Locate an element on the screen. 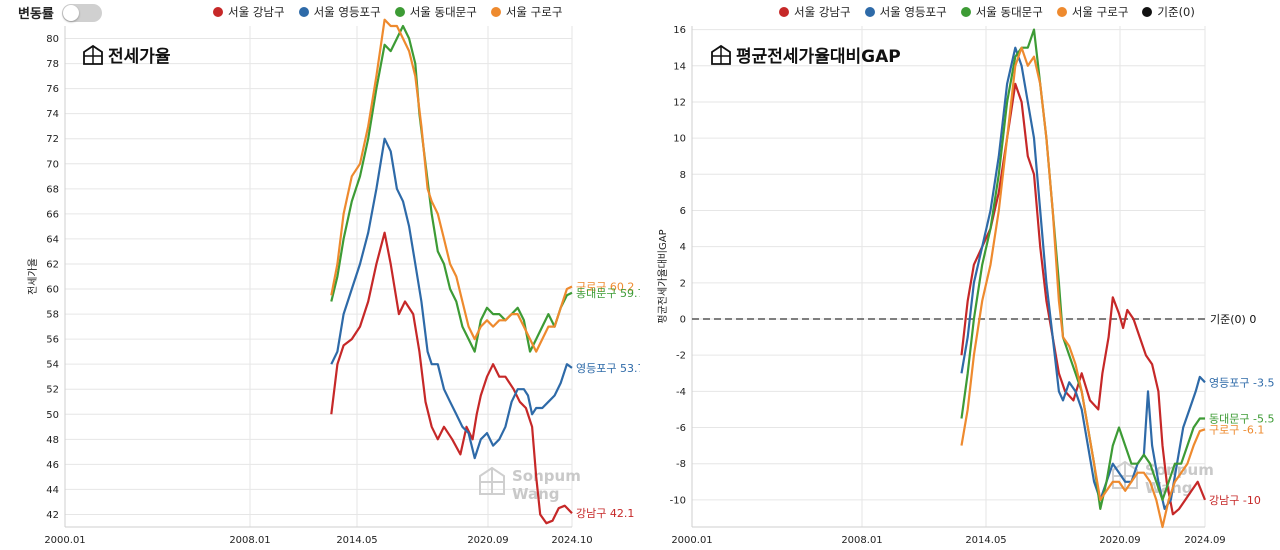 The width and height of the screenshot is (1280, 550). y-tick-label: 56 is located at coordinates (52, 340).